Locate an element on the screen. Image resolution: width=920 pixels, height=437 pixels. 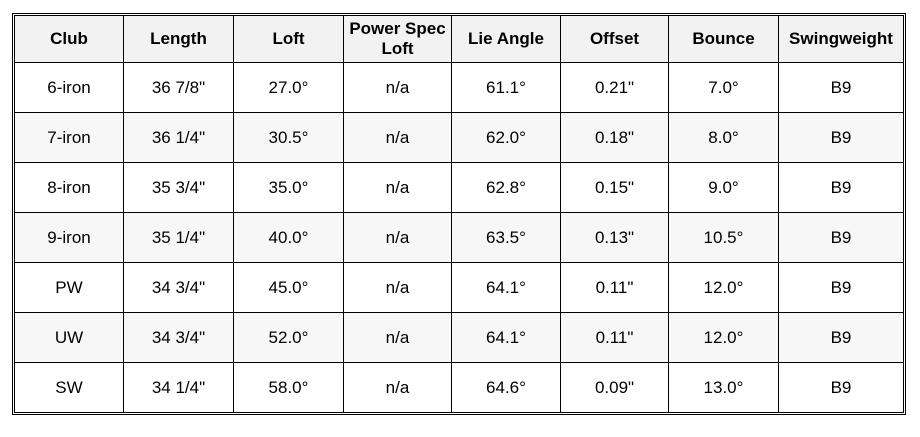
table-cell: 8-iron is located at coordinates (69, 187).